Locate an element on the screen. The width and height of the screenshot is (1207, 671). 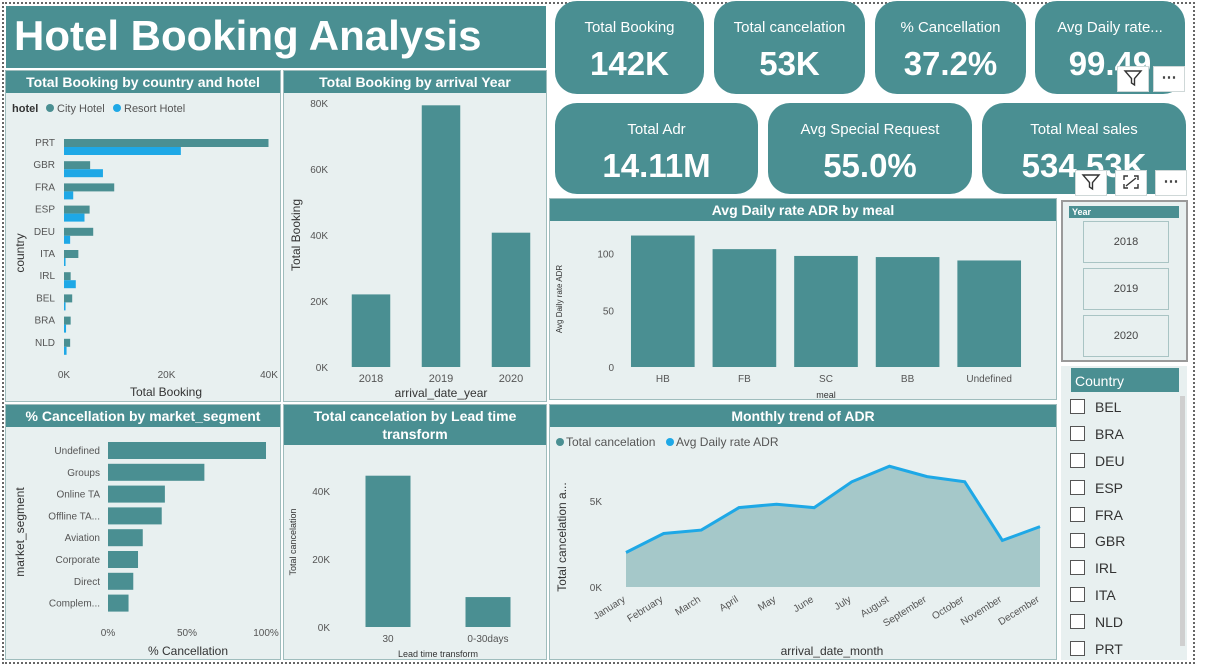
axis-title: arrival_date_month is located at coordinates (832, 651).